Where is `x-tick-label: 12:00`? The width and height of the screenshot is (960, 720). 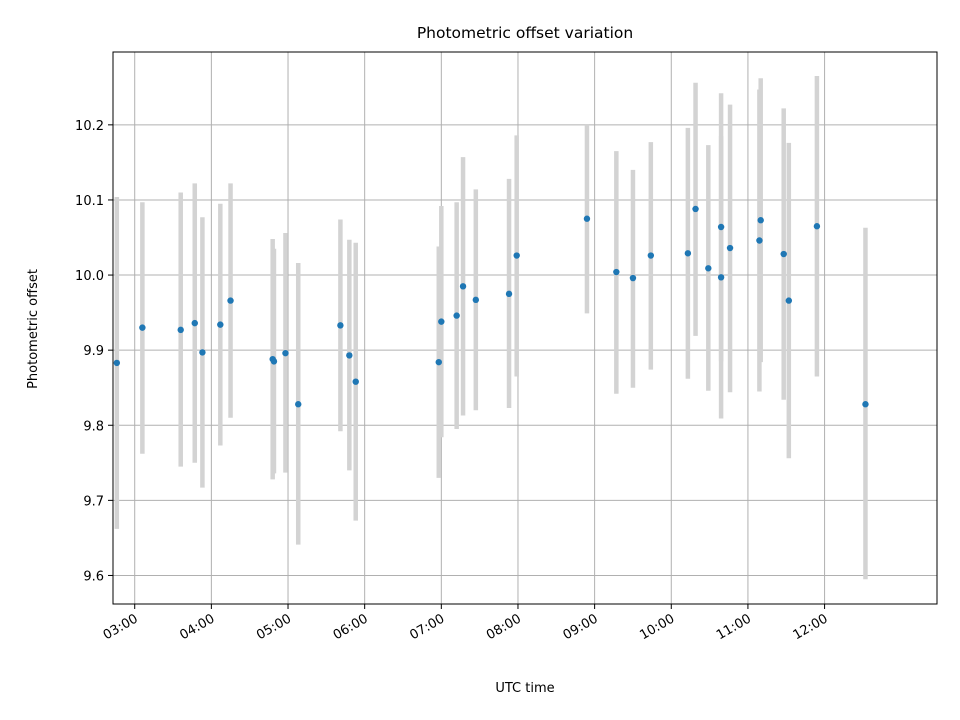 x-tick-label: 12:00 is located at coordinates (811, 627).